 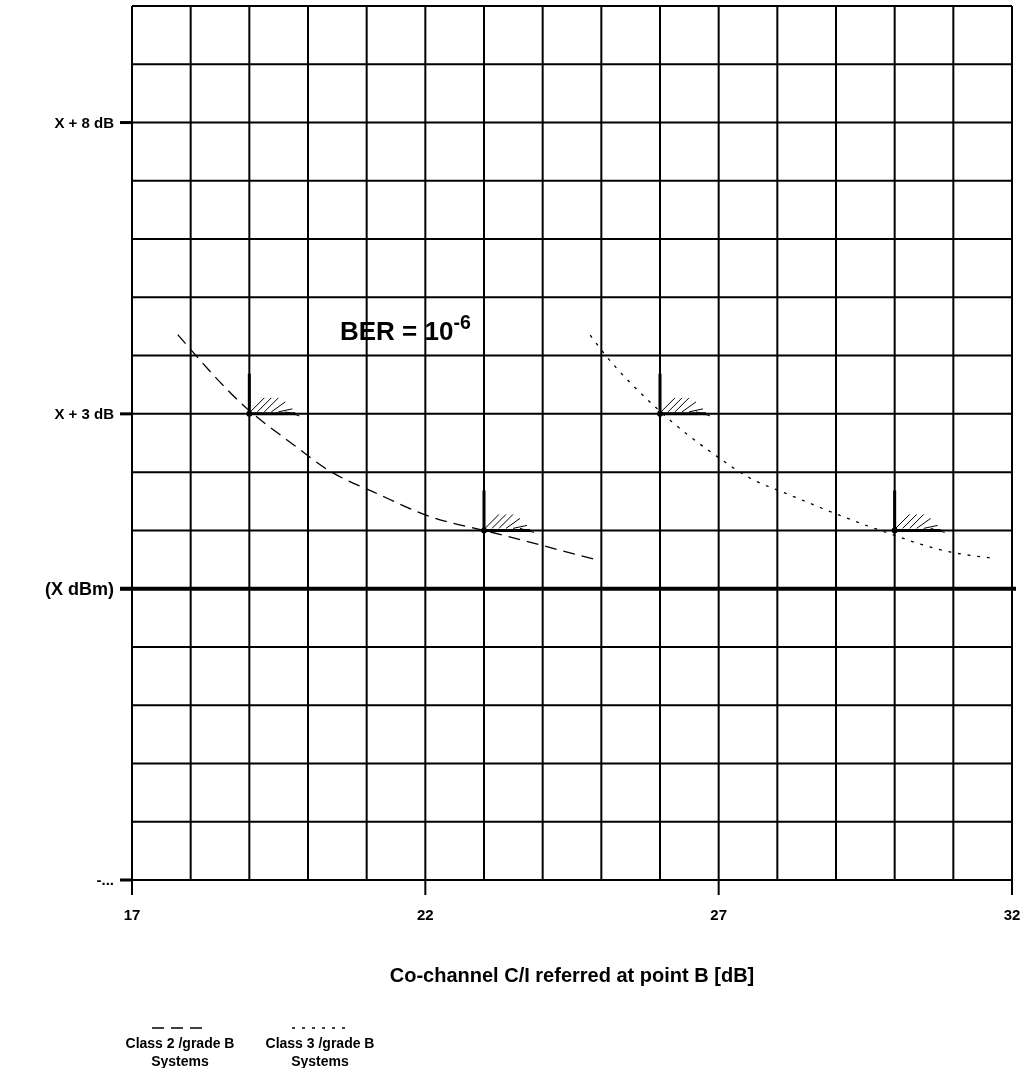 I want to click on x-axis-title: Co-channel C/I referred at point B [dB], so click(x=572, y=975).